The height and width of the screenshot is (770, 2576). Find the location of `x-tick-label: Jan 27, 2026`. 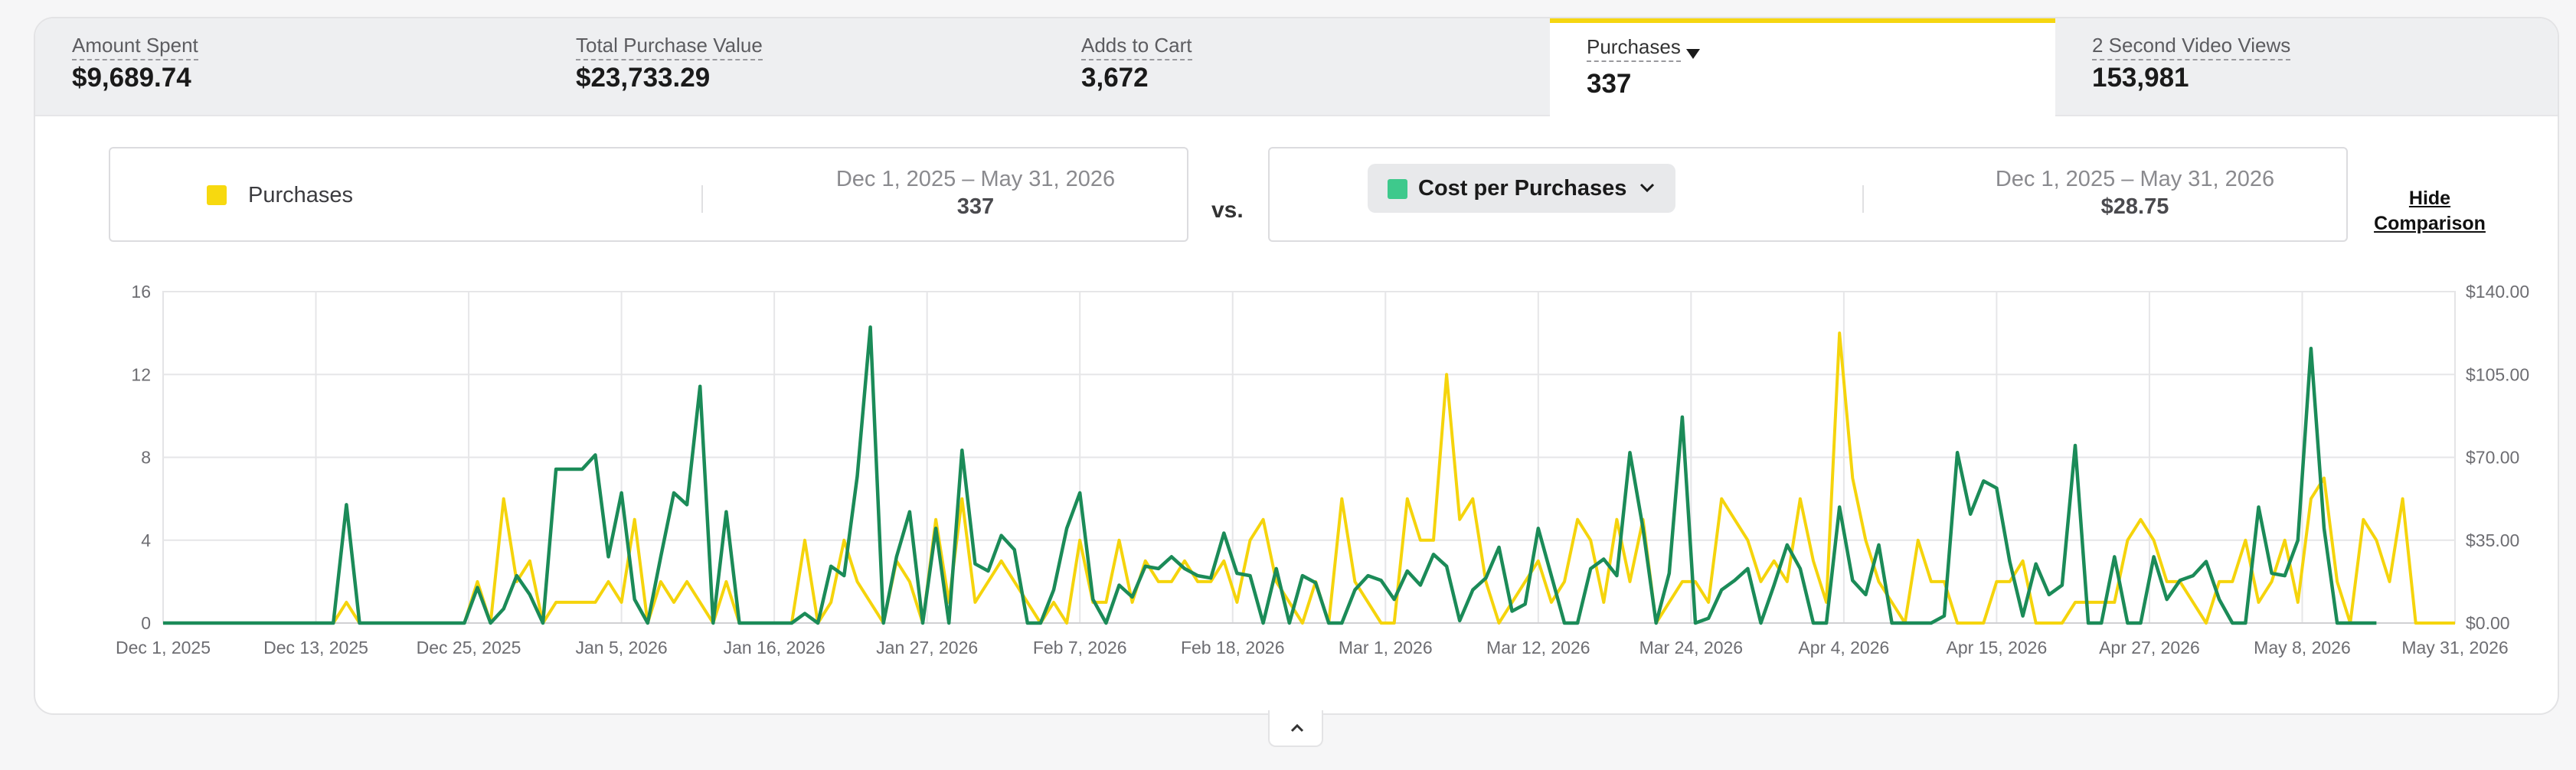

x-tick-label: Jan 27, 2026 is located at coordinates (927, 647).